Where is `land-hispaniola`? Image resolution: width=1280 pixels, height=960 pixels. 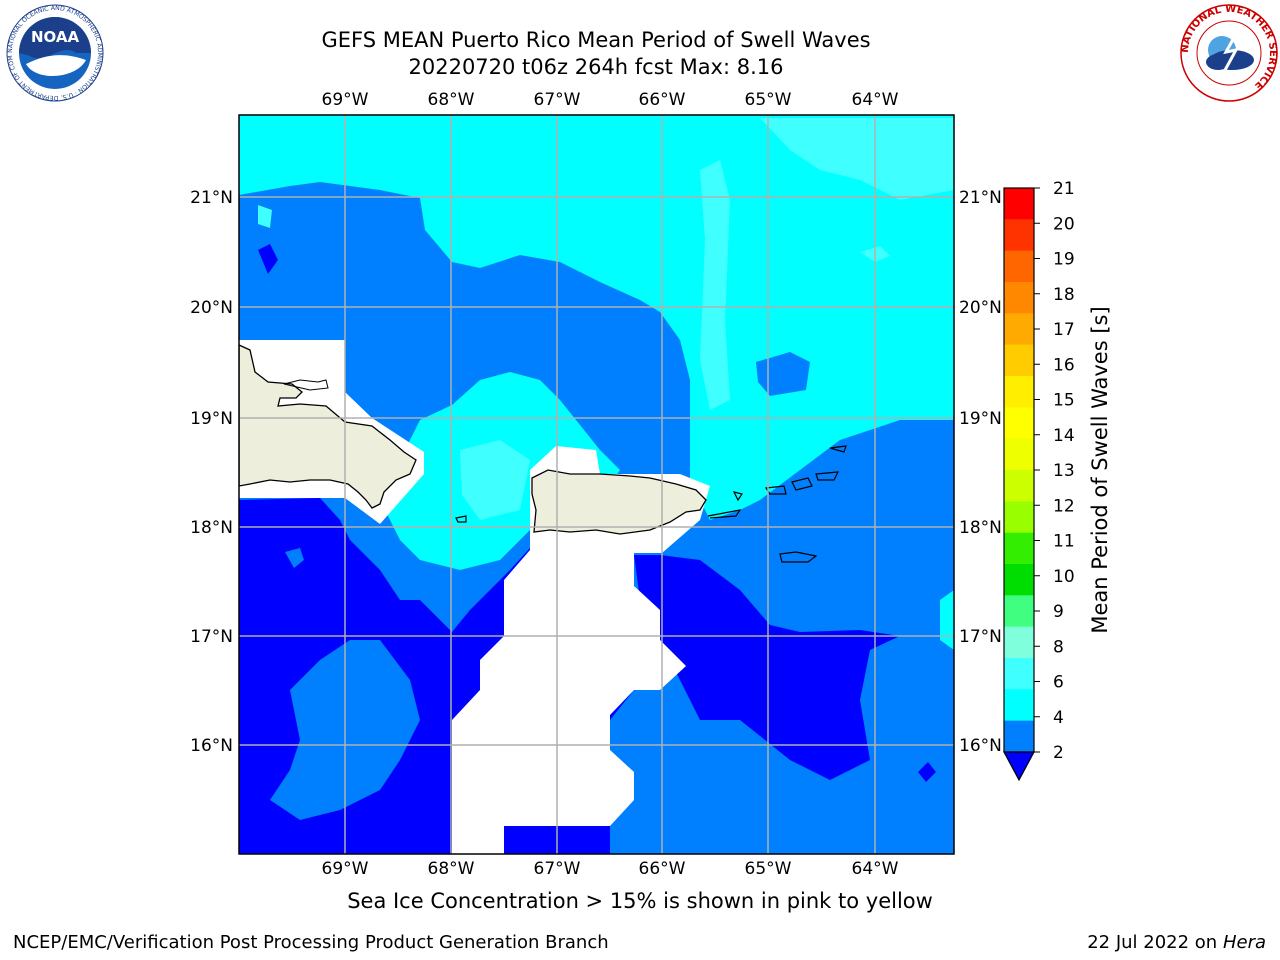
land-hispaniola is located at coordinates (328, 426).